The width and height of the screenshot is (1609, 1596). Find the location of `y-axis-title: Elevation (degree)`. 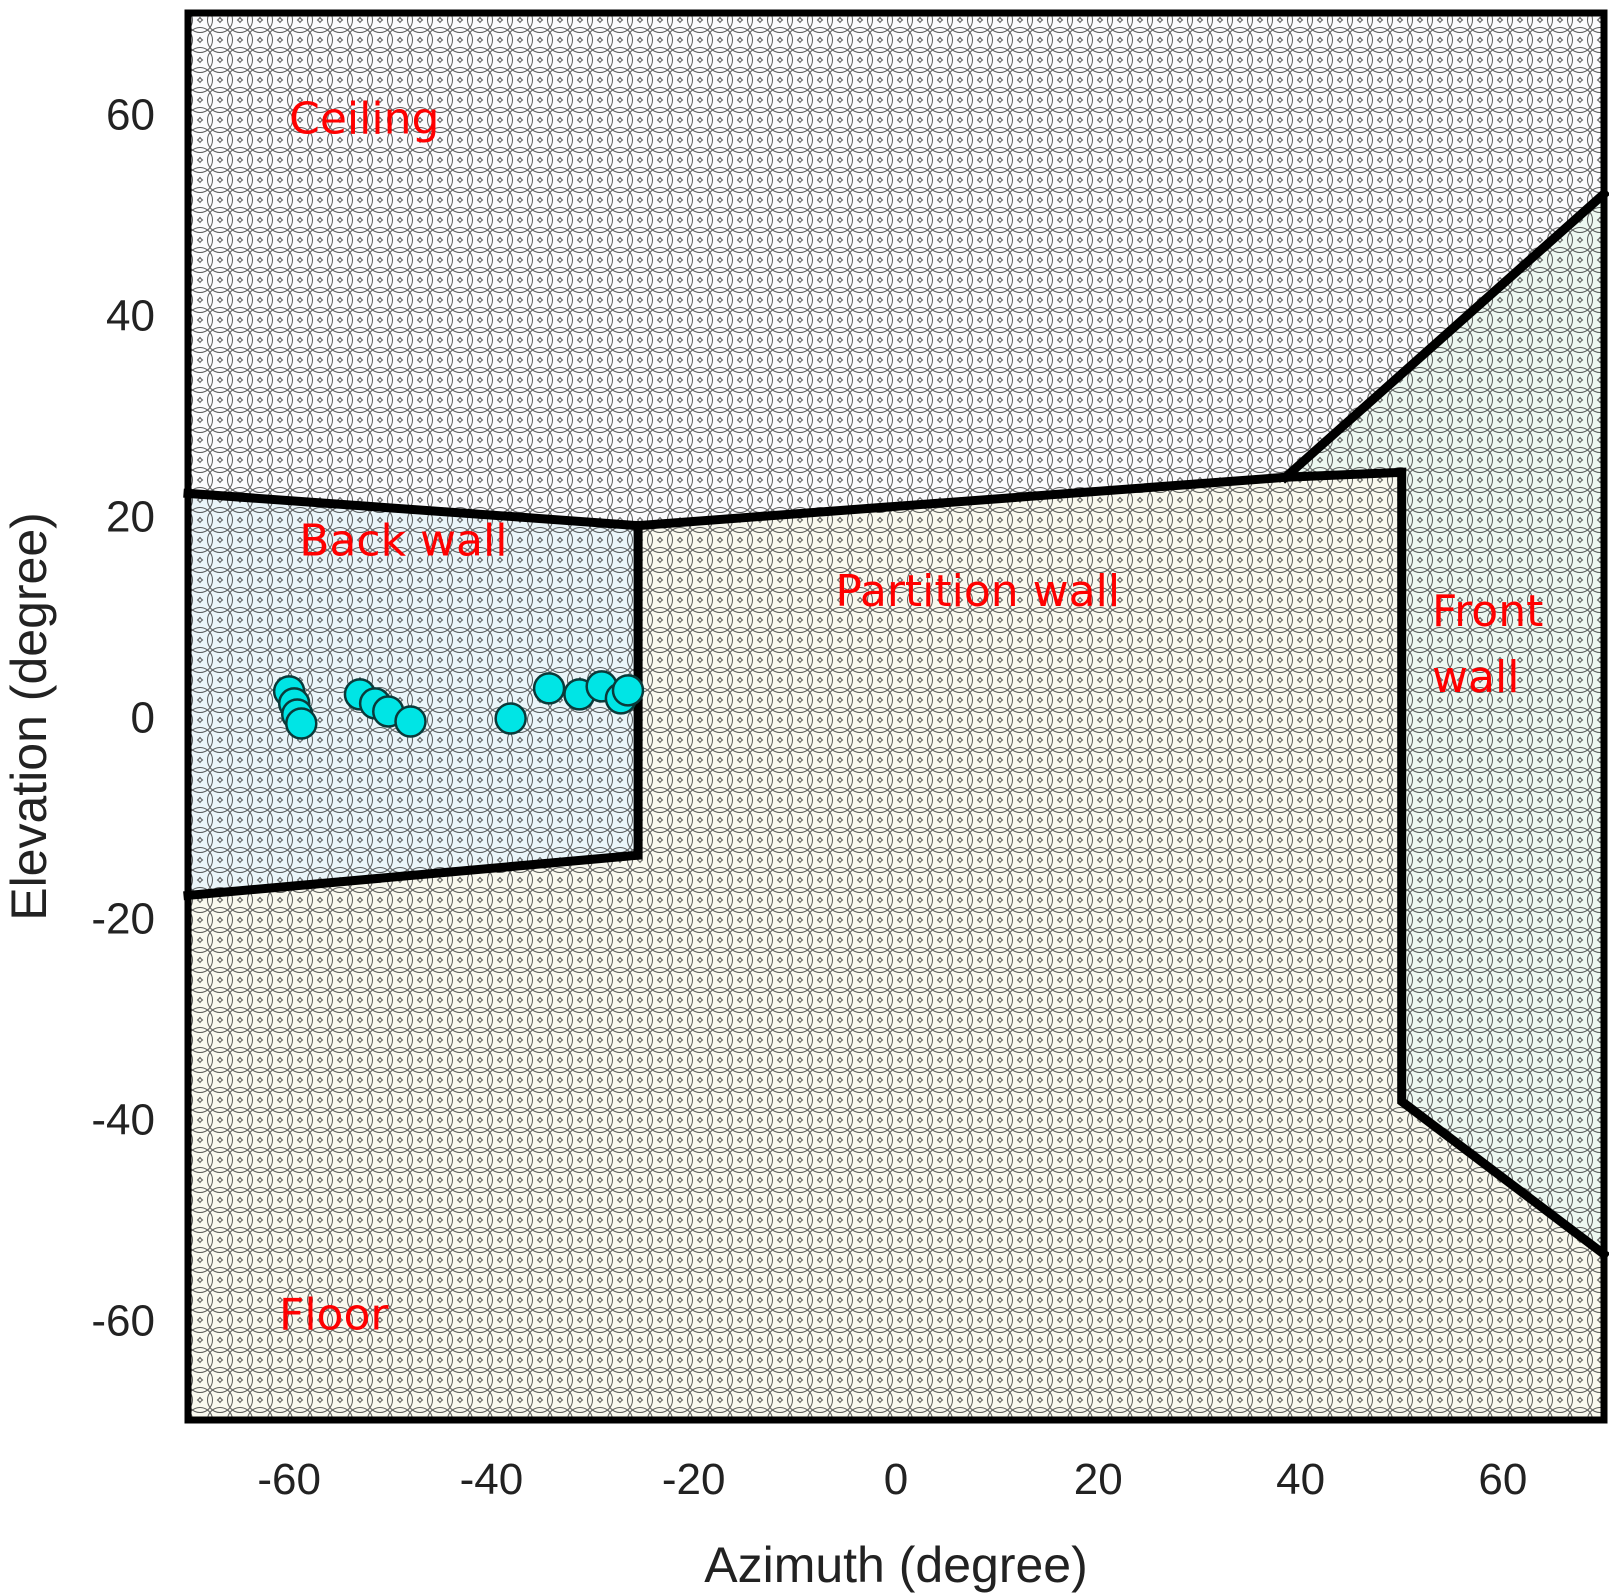

y-axis-title: Elevation (degree) is located at coordinates (29, 716).